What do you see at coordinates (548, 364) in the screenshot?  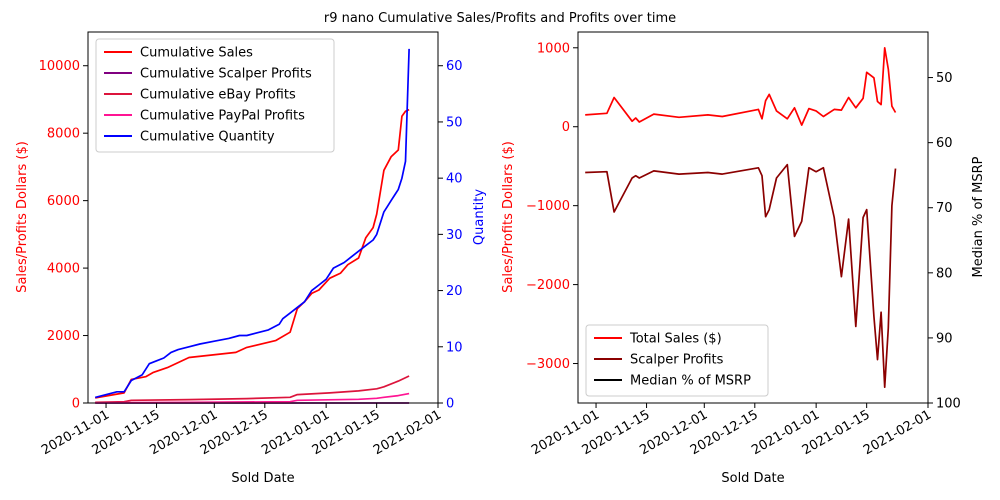 I see `right-chart-ytick-label: −3000` at bounding box center [548, 364].